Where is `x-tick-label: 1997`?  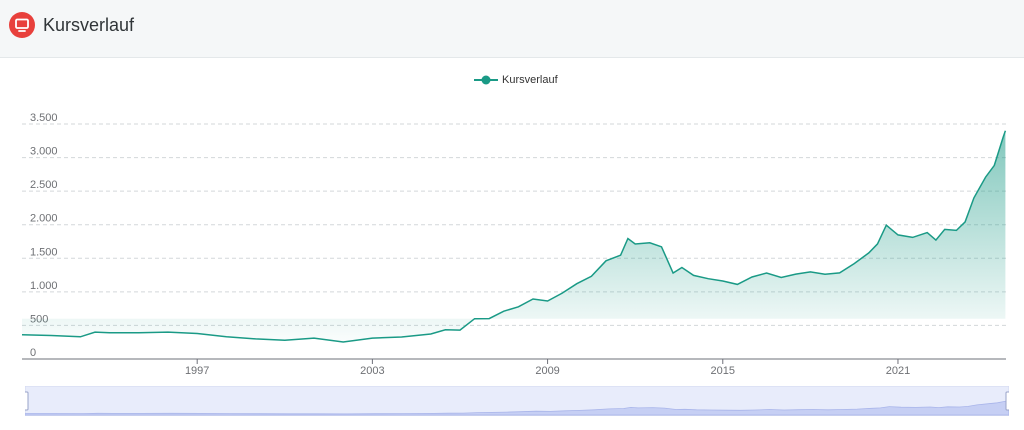
x-tick-label: 1997 is located at coordinates (197, 371).